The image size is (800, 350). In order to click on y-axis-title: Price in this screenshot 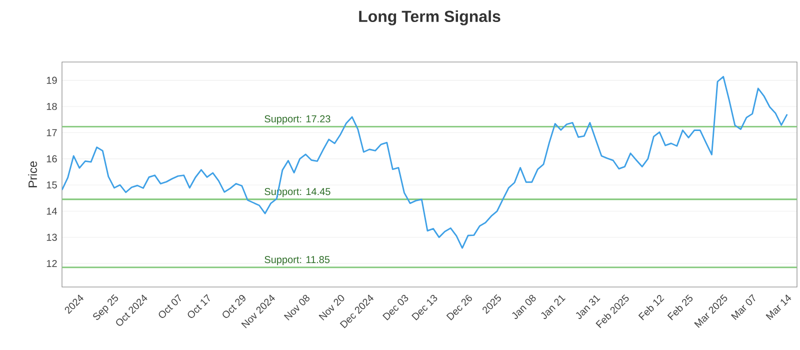, I will do `click(33, 174)`.